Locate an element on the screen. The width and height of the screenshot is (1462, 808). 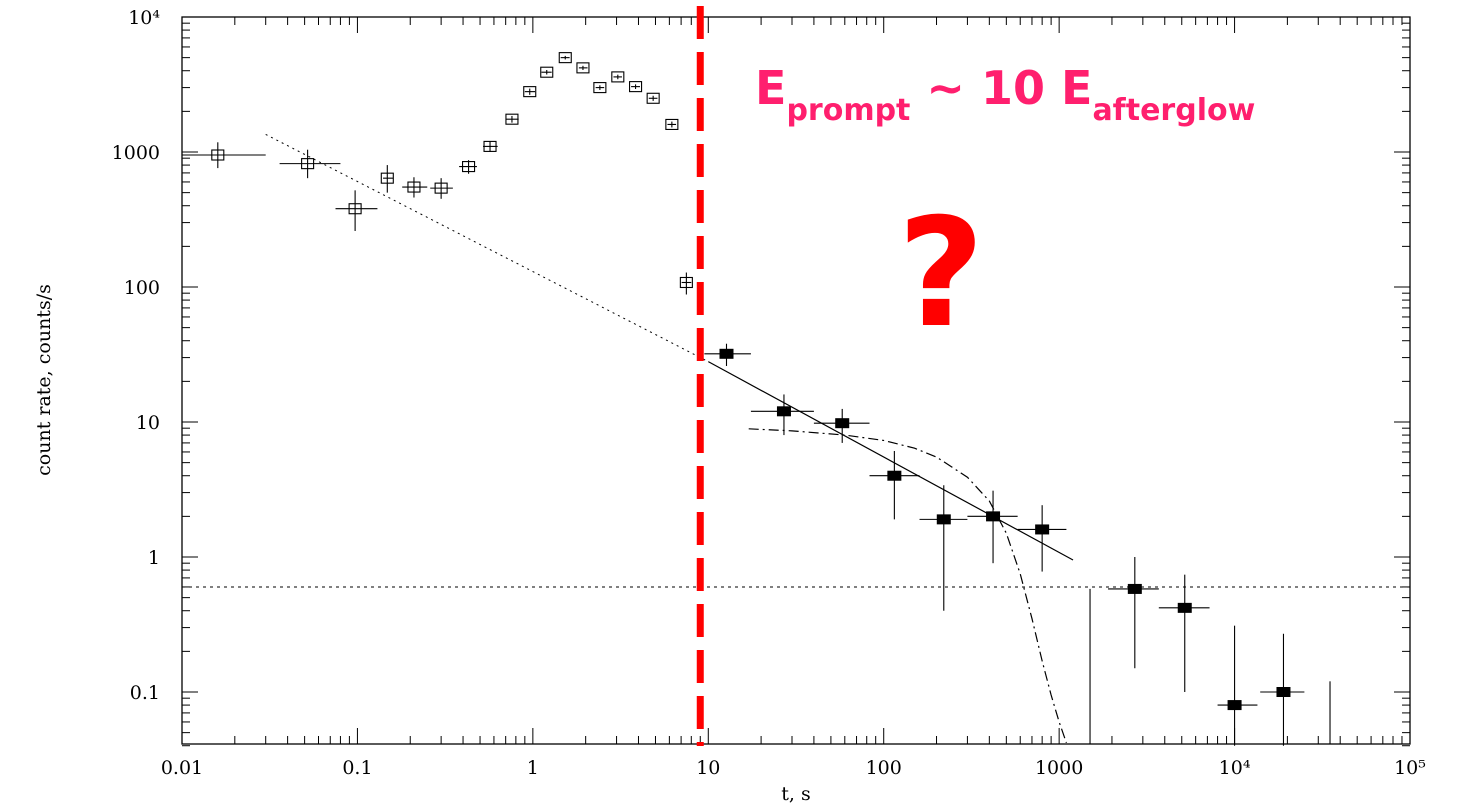
x-tick-label: 0.1 is located at coordinates (357, 768).